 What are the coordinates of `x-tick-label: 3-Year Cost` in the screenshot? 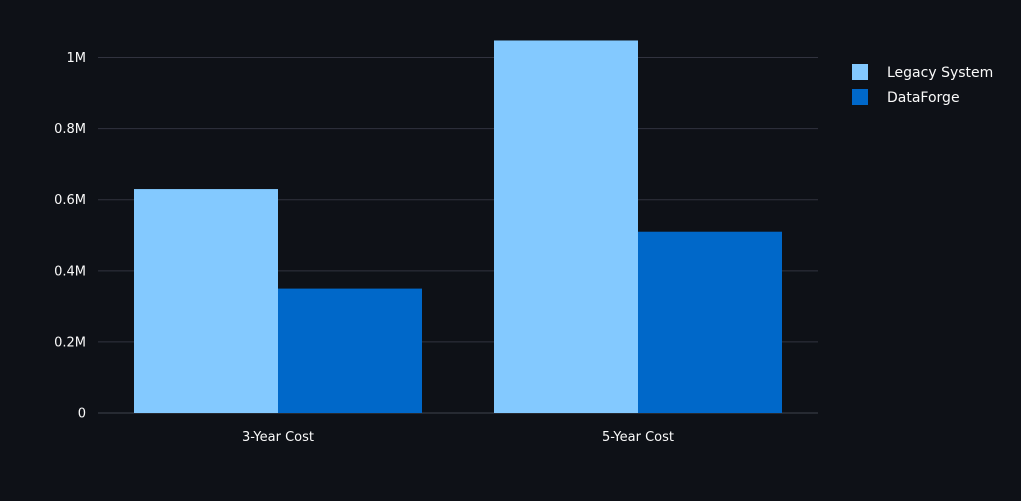 It's located at (278, 437).